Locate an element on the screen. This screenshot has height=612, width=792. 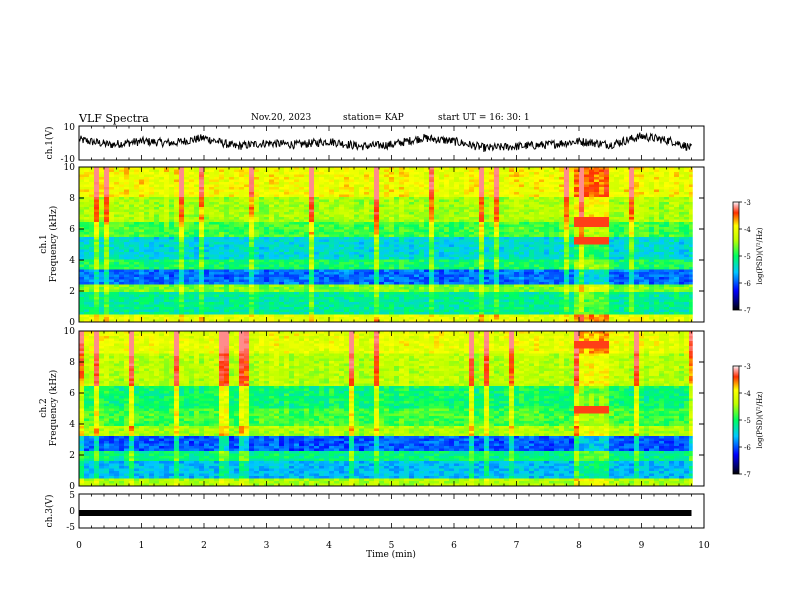
ch2-spectrogram-ylabel-frequency: Frequency (kHz) is located at coordinates (53, 408).